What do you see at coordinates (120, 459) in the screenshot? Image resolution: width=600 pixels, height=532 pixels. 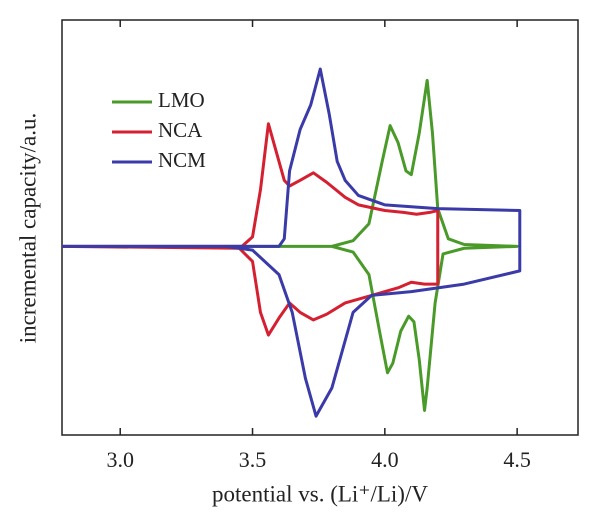 I see `x-tick-label: 3.0` at bounding box center [120, 459].